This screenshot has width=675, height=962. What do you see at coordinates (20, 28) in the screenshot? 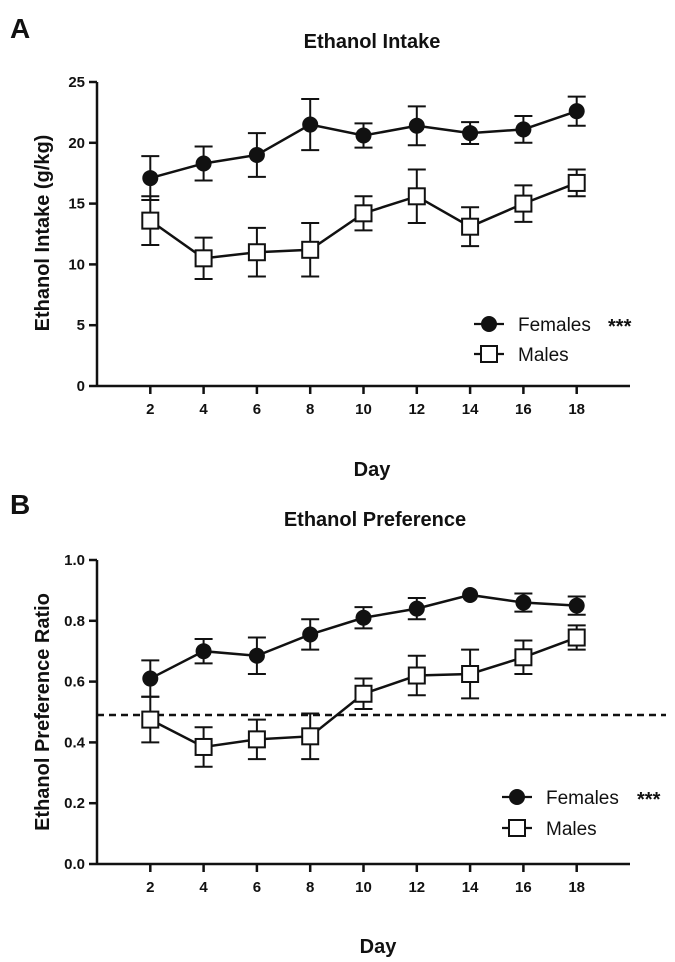
I see `panel-letter-a: A` at bounding box center [20, 28].